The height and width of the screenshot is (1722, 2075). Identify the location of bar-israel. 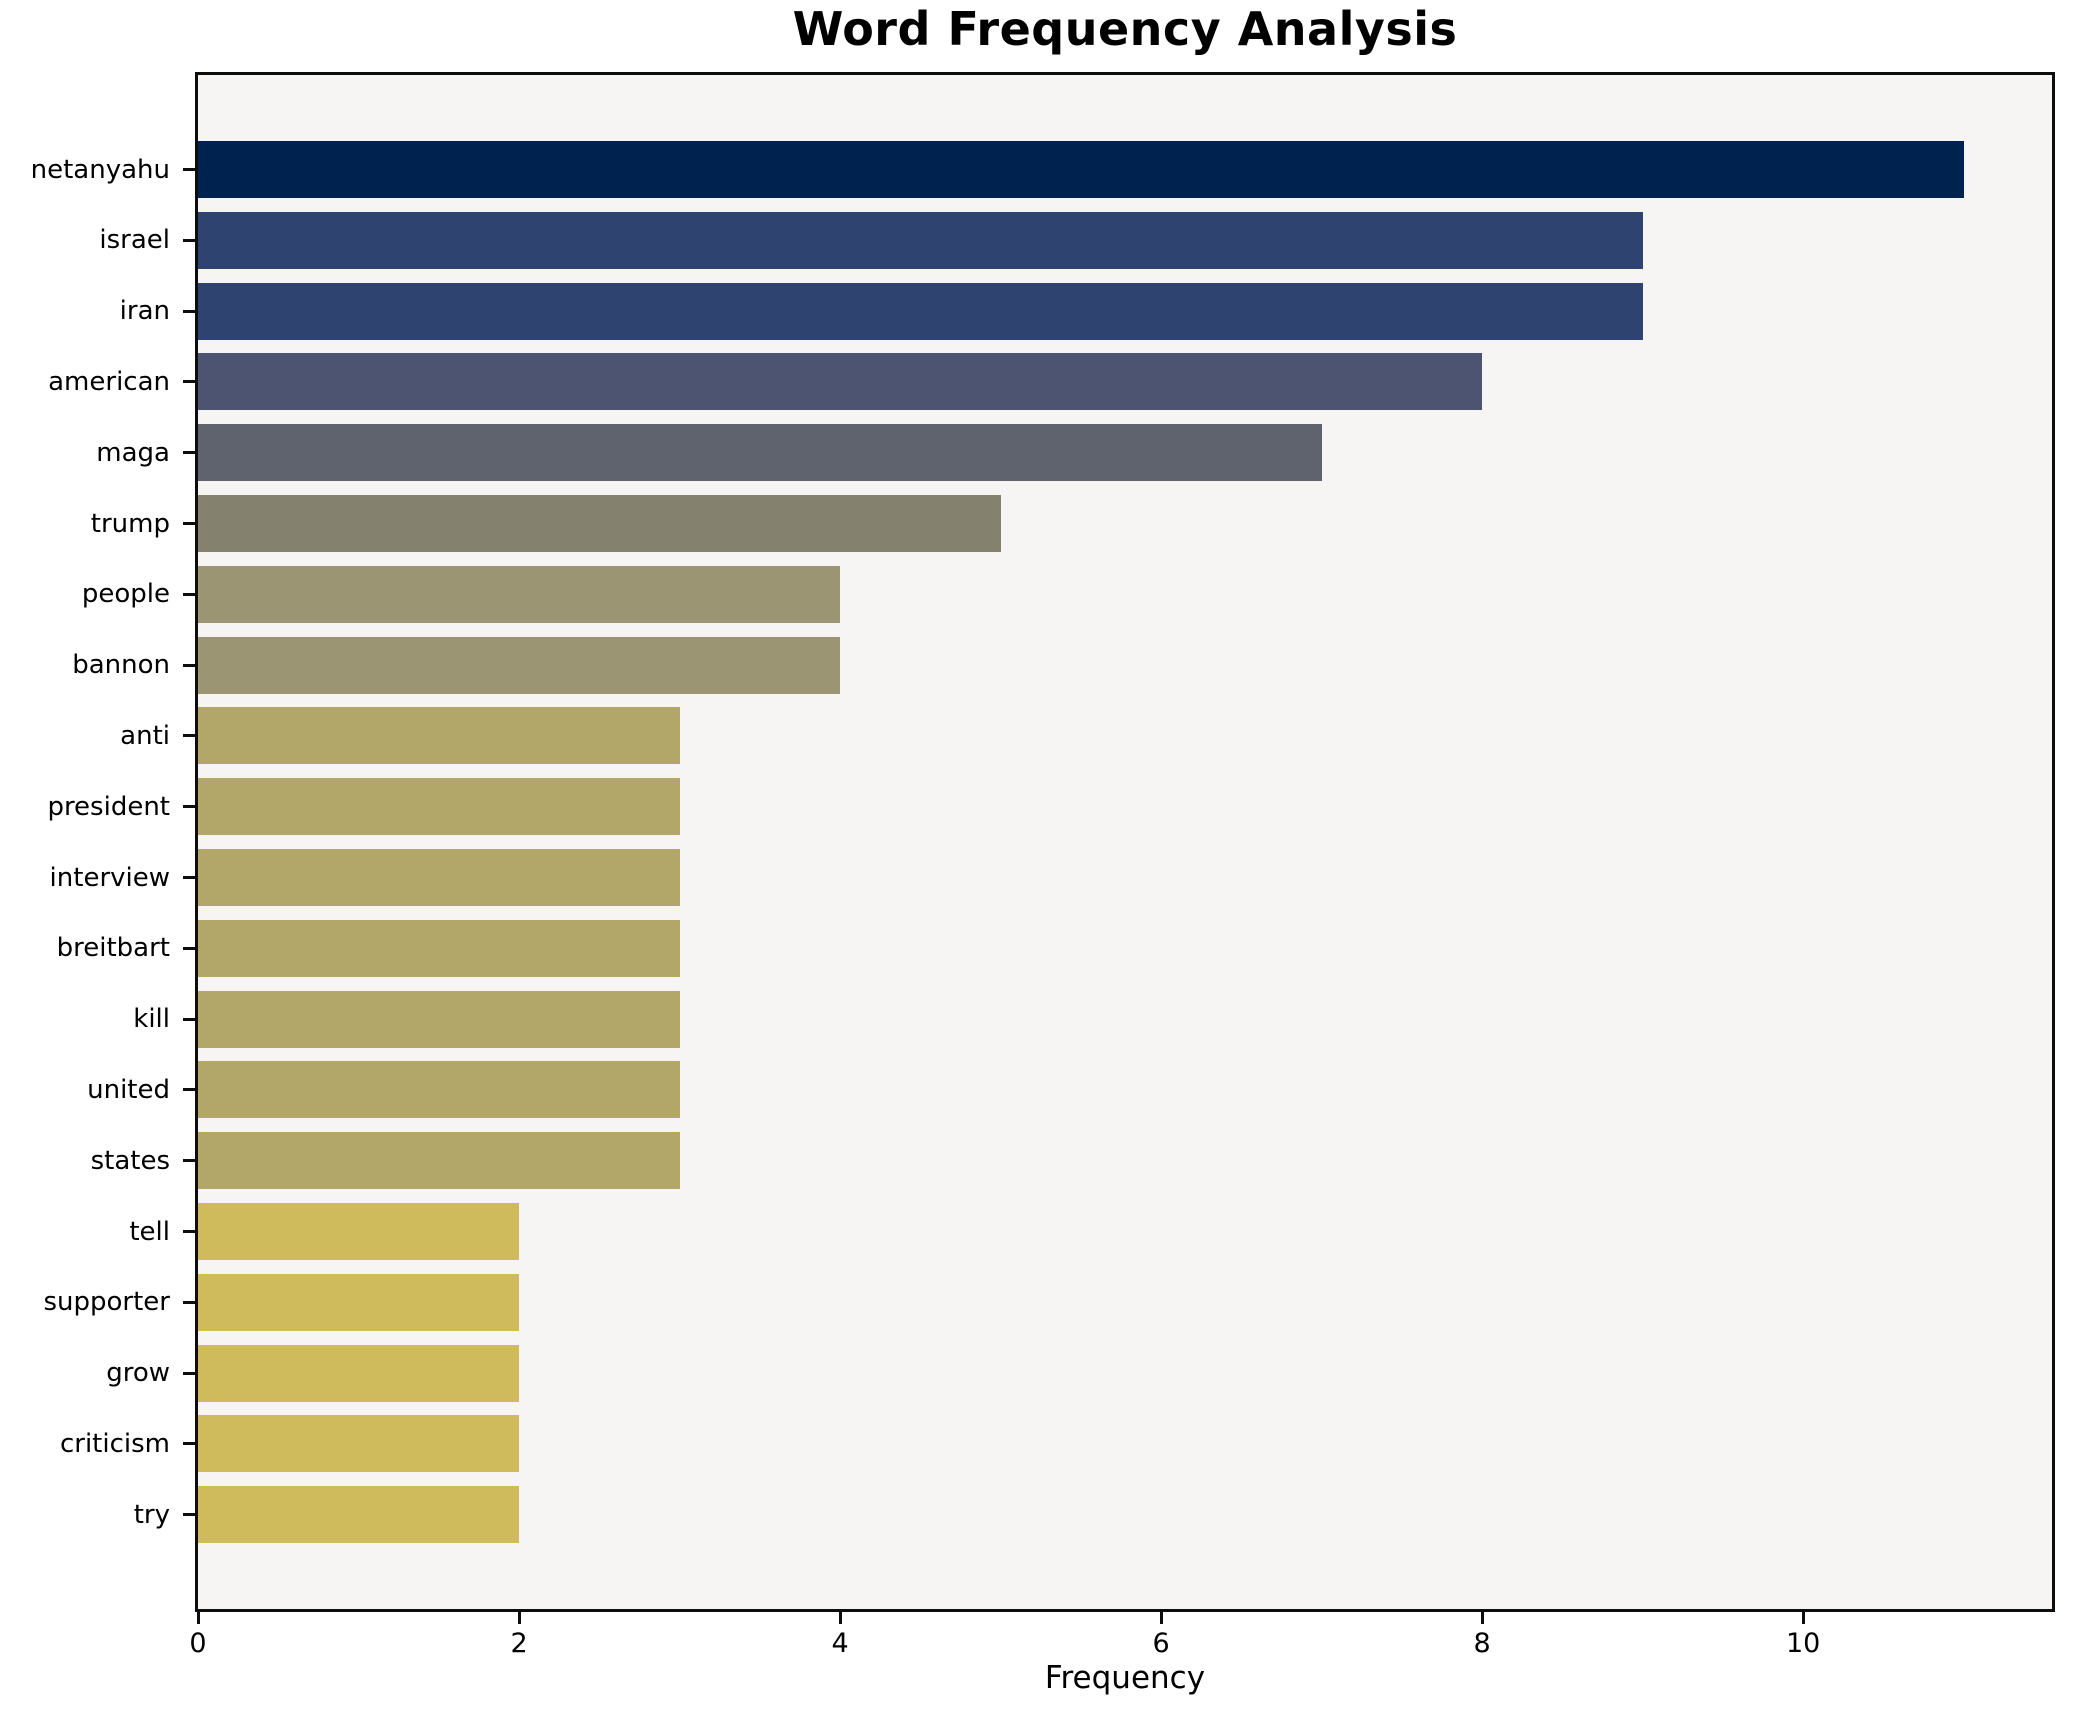
(920, 240).